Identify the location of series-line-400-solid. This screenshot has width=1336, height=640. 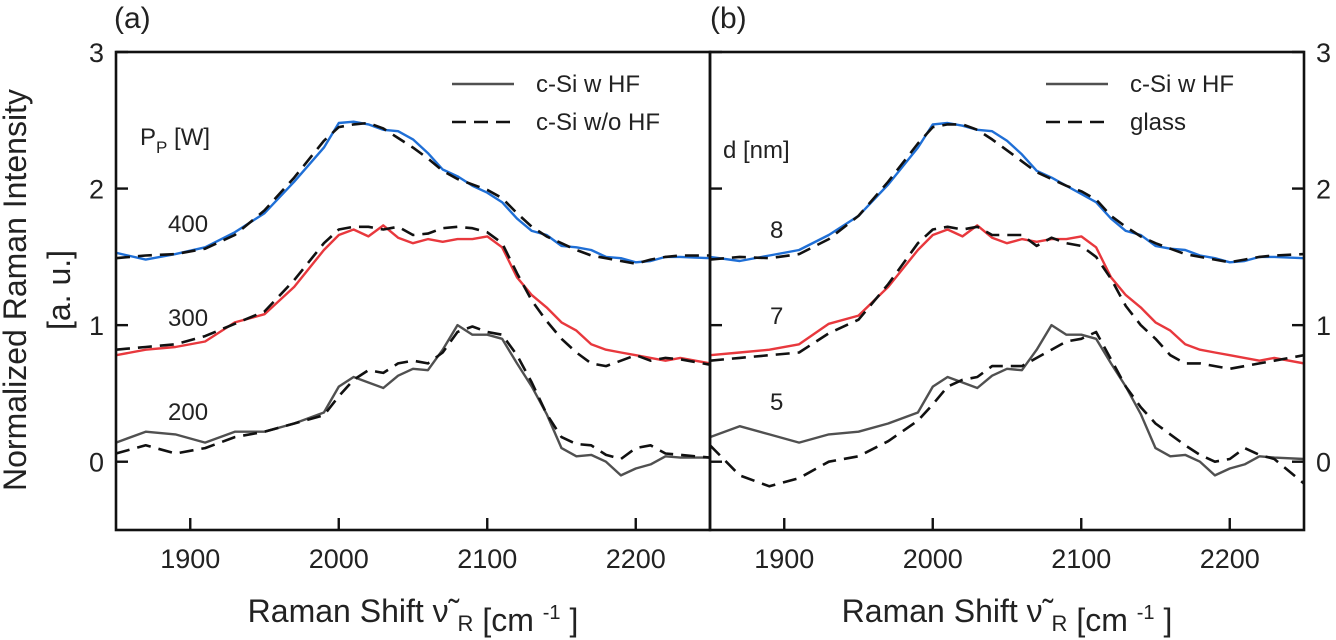
(413, 192).